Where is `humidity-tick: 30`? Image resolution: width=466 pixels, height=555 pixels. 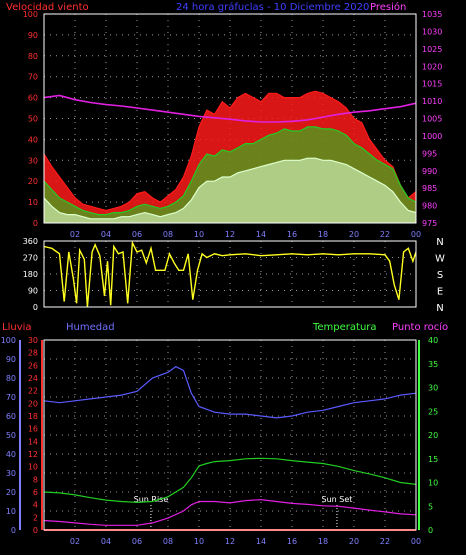 humidity-tick: 30 is located at coordinates (11, 473).